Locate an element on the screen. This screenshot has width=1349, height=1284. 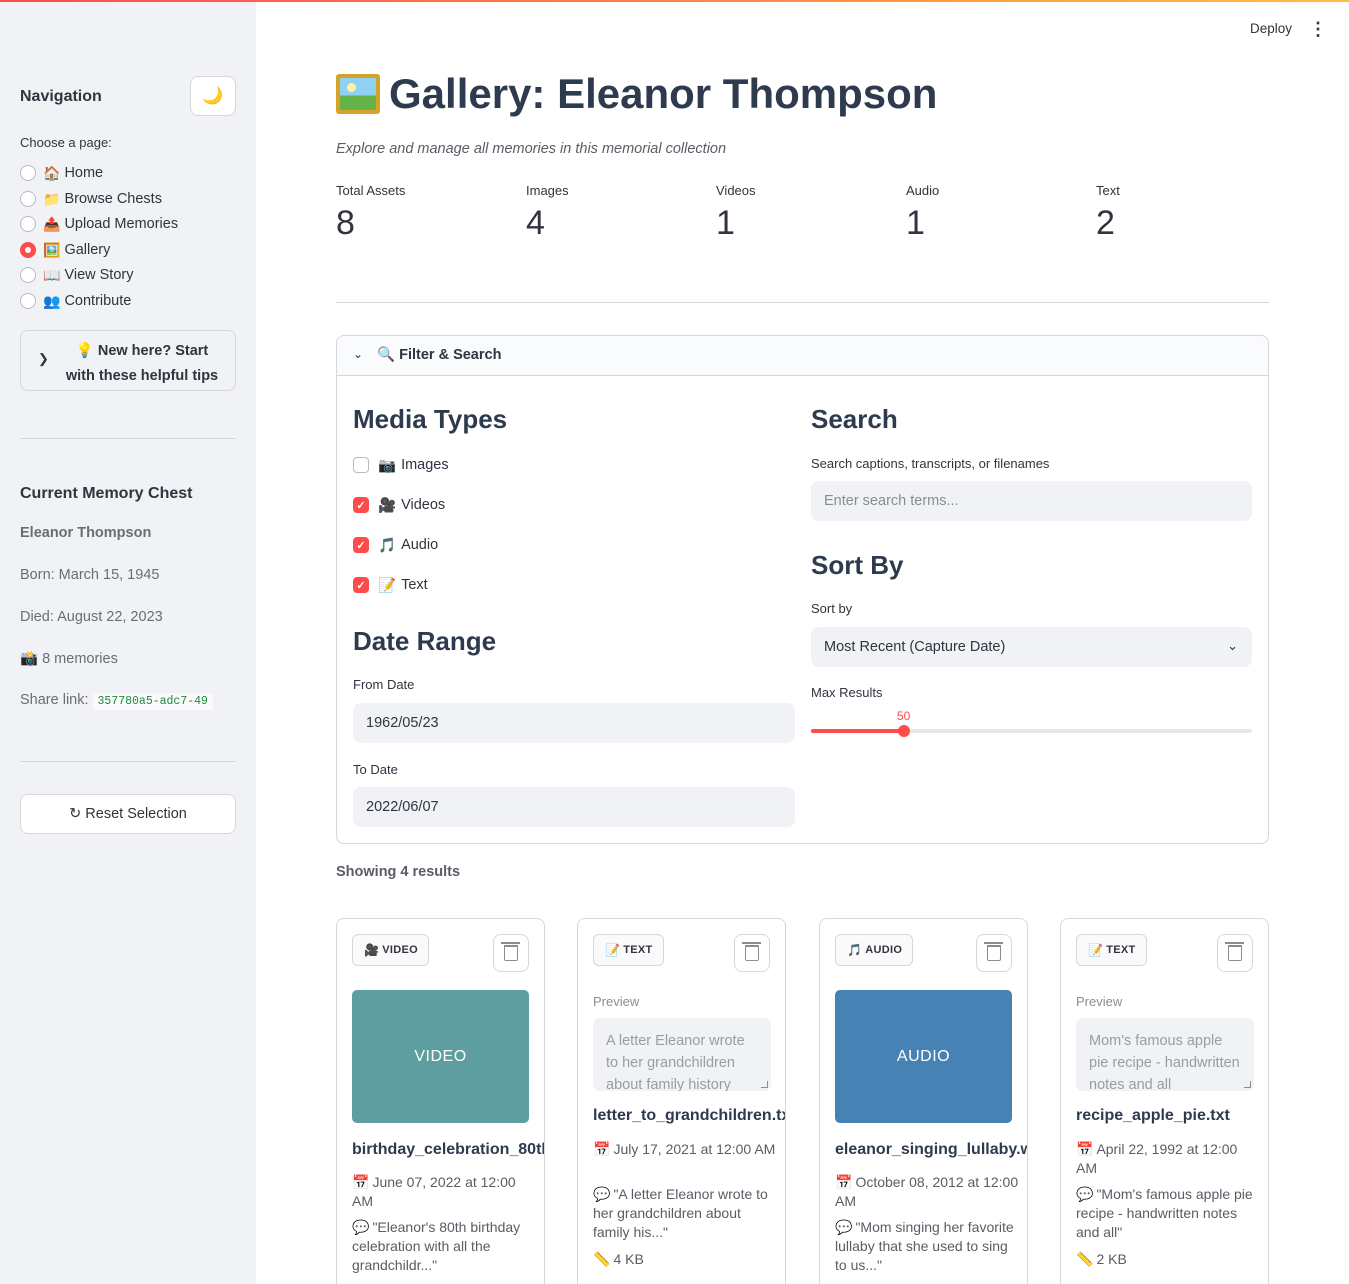
search-heading: Search is located at coordinates (854, 419).